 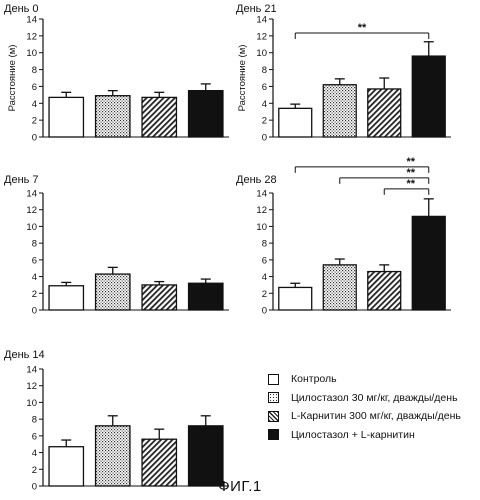 What do you see at coordinates (353, 434) in the screenshot?
I see `legend-label-combination: Цилостазол + L-карнитин` at bounding box center [353, 434].